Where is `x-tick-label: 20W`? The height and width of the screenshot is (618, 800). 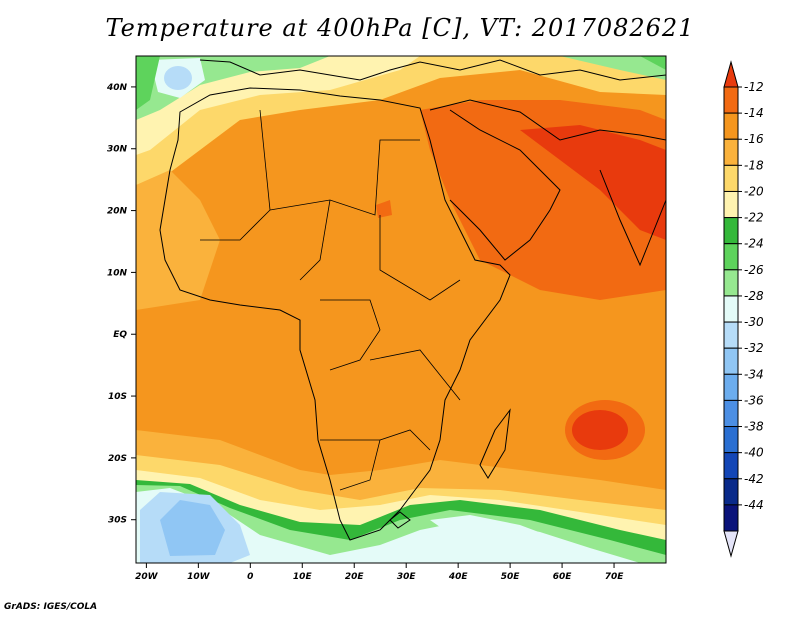
x-tick-label: 20W is located at coordinates (147, 577).